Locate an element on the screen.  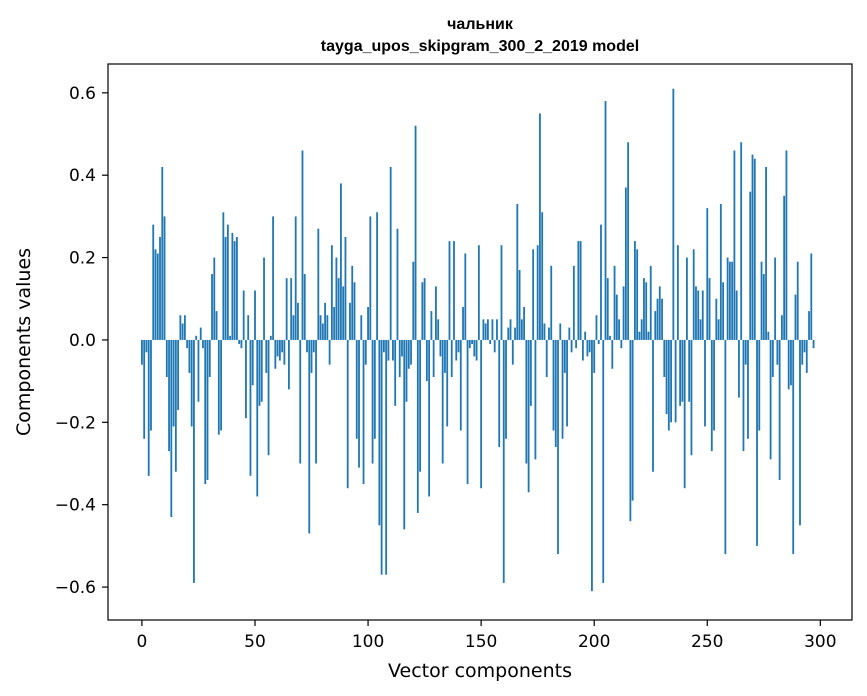
y-tick-label: −0.2 is located at coordinates (75, 423).